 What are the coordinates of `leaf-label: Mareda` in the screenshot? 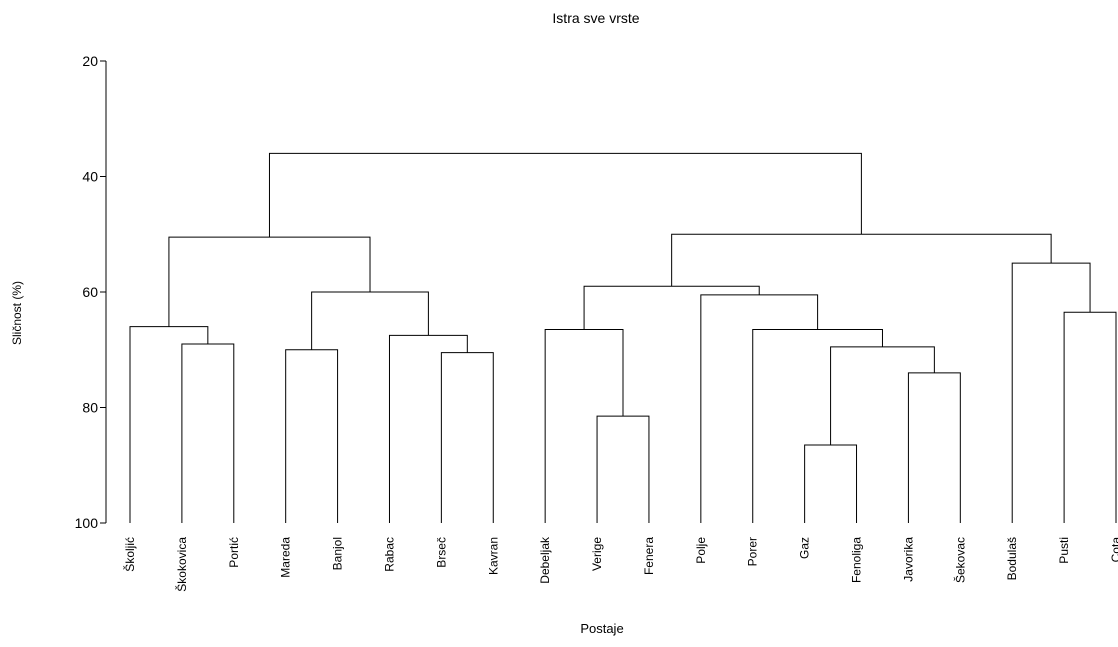 It's located at (286, 557).